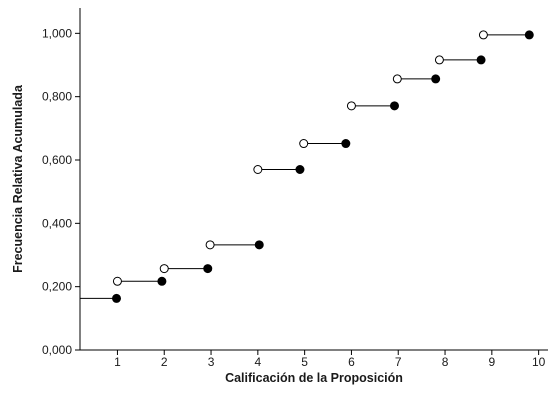  I want to click on y-ticks: 0,000 0,200 0,400 0,600 0,800 1,000, so click(61, 191).